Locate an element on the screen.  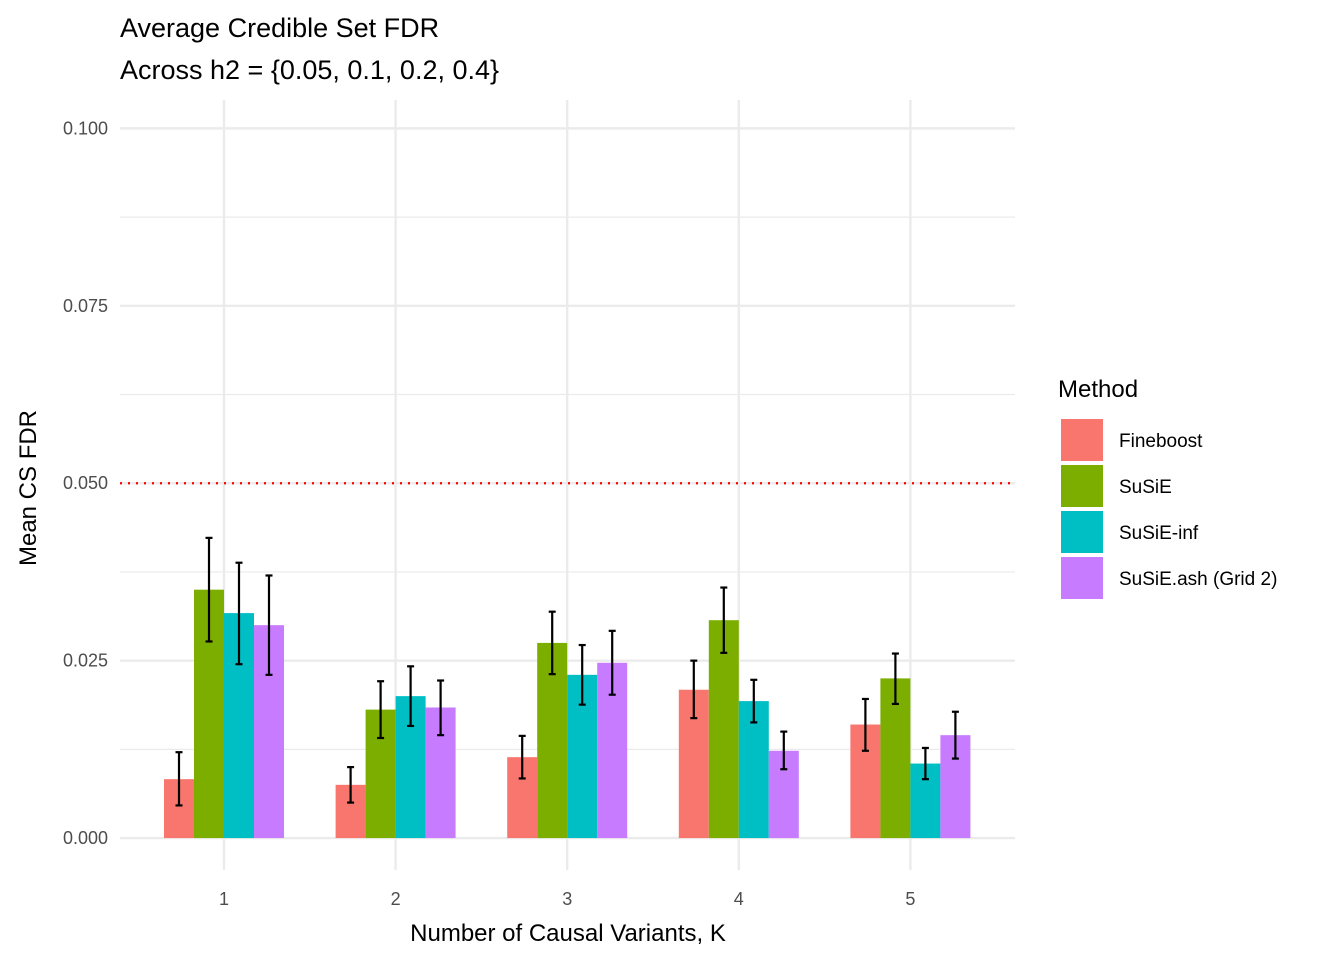
y-tick-label: 0.100 is located at coordinates (85, 128).